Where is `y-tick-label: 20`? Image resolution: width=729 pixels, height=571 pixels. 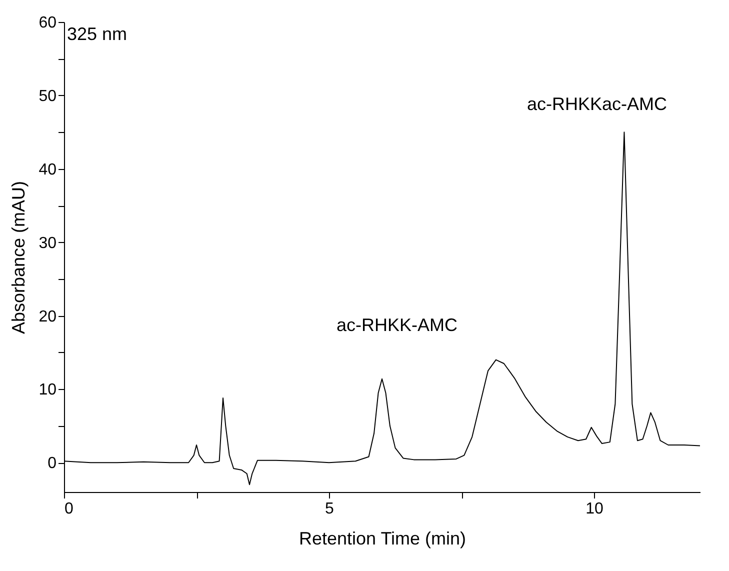 y-tick-label: 20 is located at coordinates (47, 317).